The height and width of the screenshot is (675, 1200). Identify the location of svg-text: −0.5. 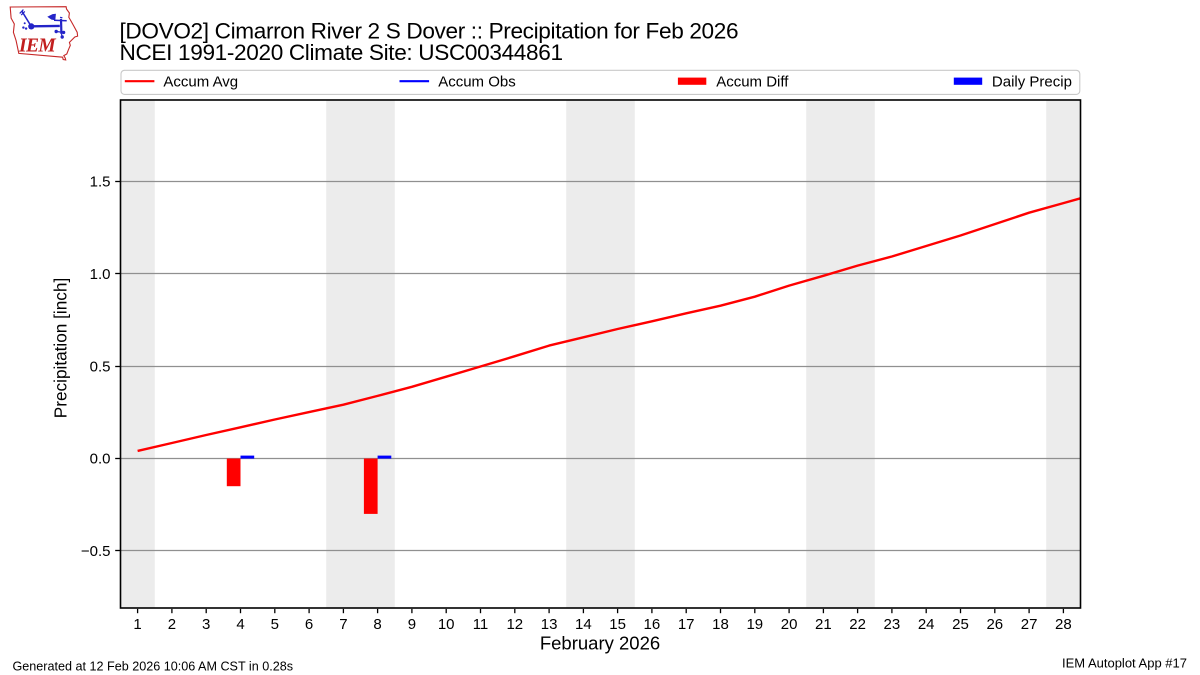
(96, 551).